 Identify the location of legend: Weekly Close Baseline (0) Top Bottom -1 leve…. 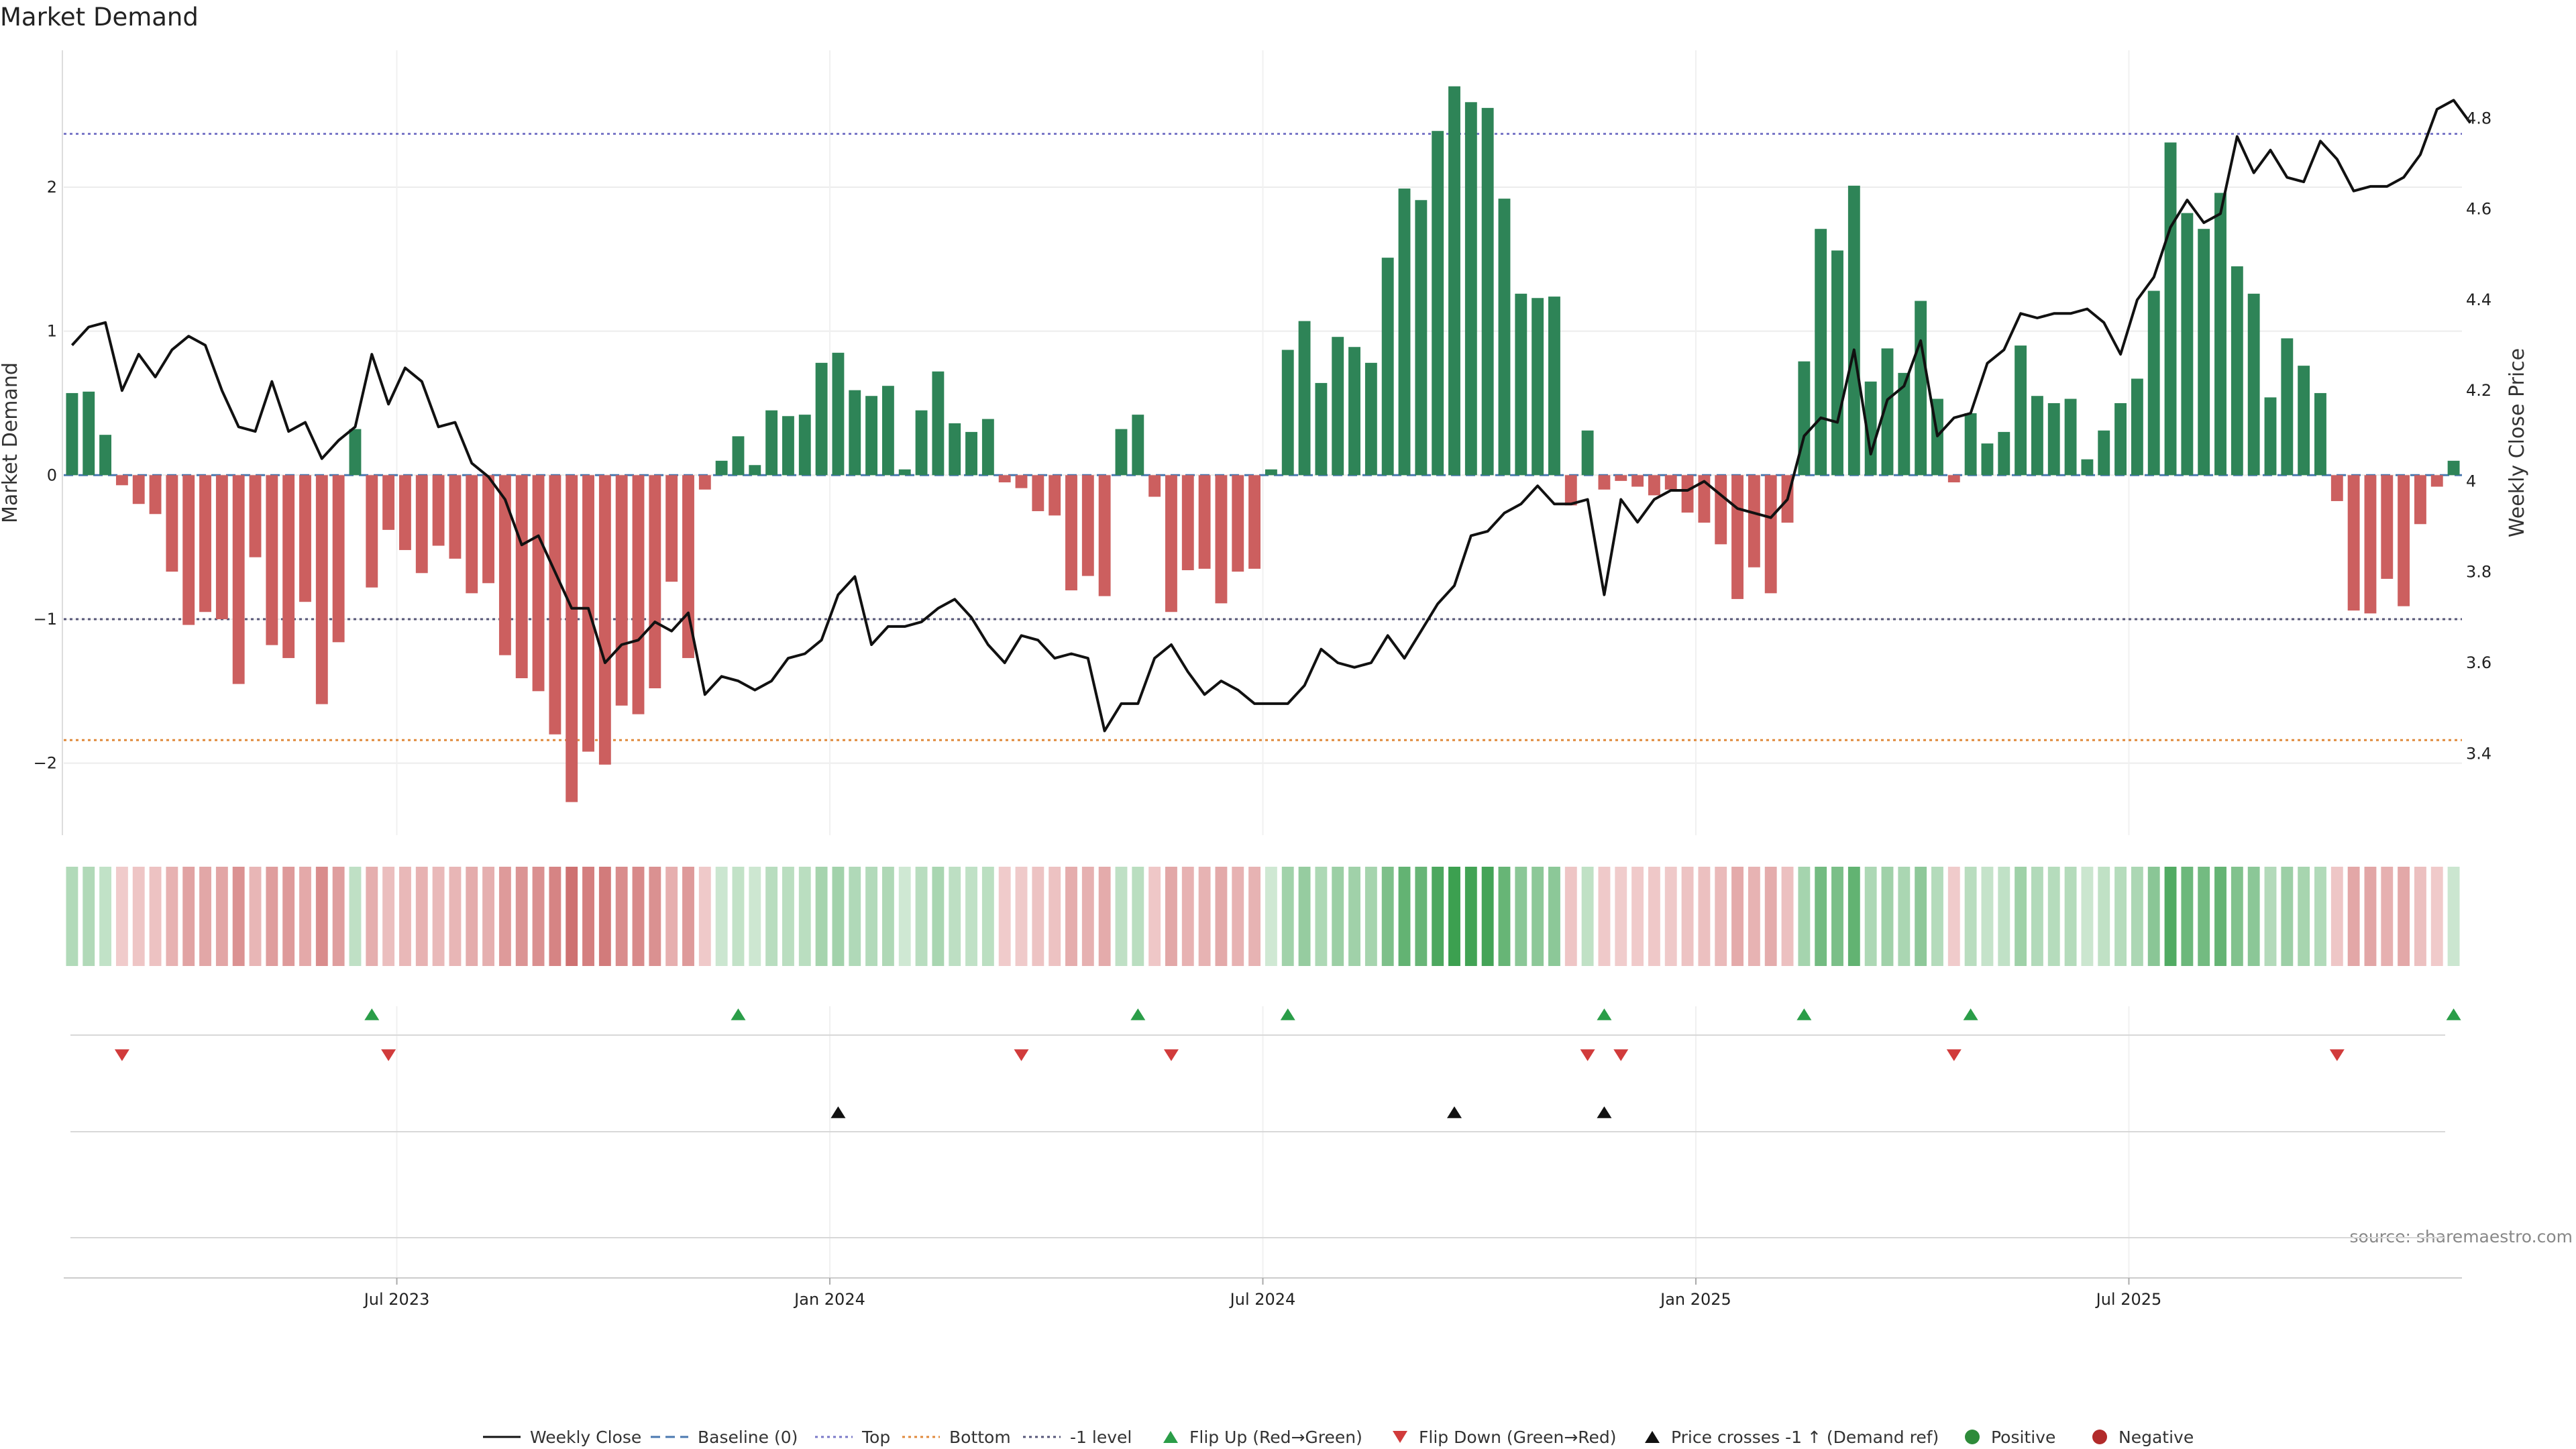
(1338, 1437).